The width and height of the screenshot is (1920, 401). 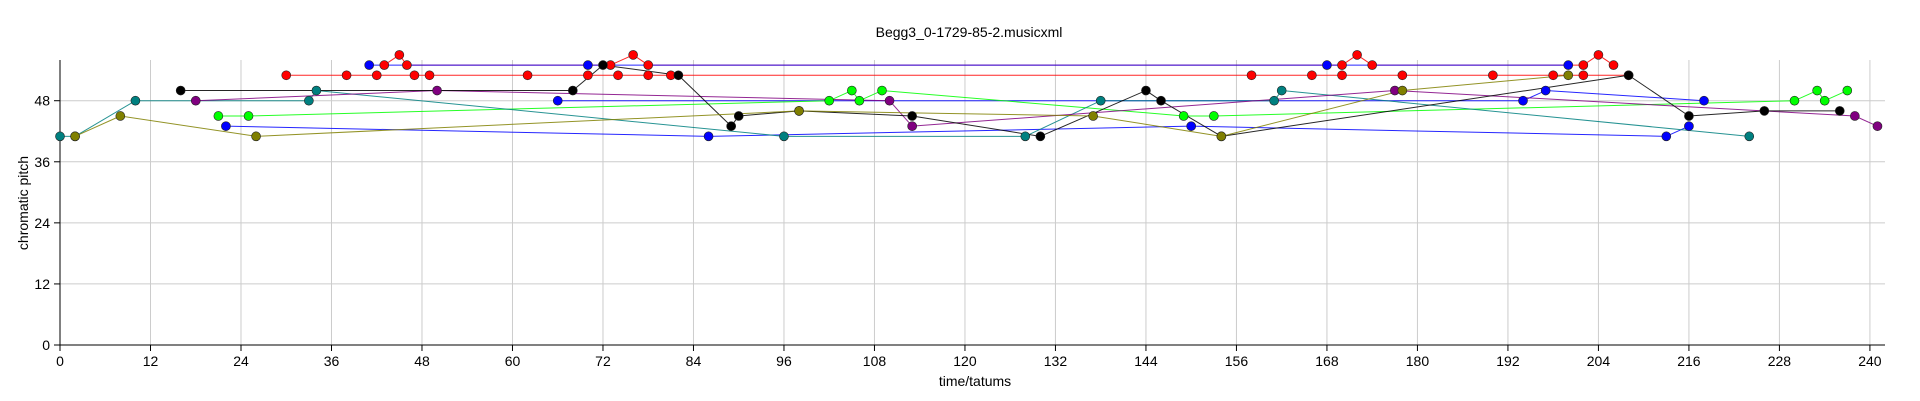 What do you see at coordinates (1418, 361) in the screenshot?
I see `x-tick-label: 180` at bounding box center [1418, 361].